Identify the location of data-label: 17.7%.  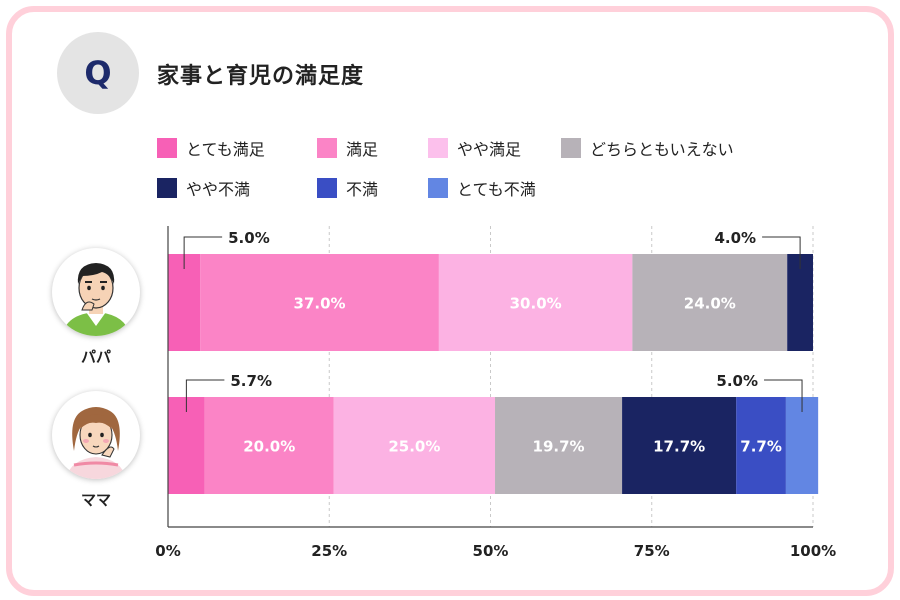
(679, 447).